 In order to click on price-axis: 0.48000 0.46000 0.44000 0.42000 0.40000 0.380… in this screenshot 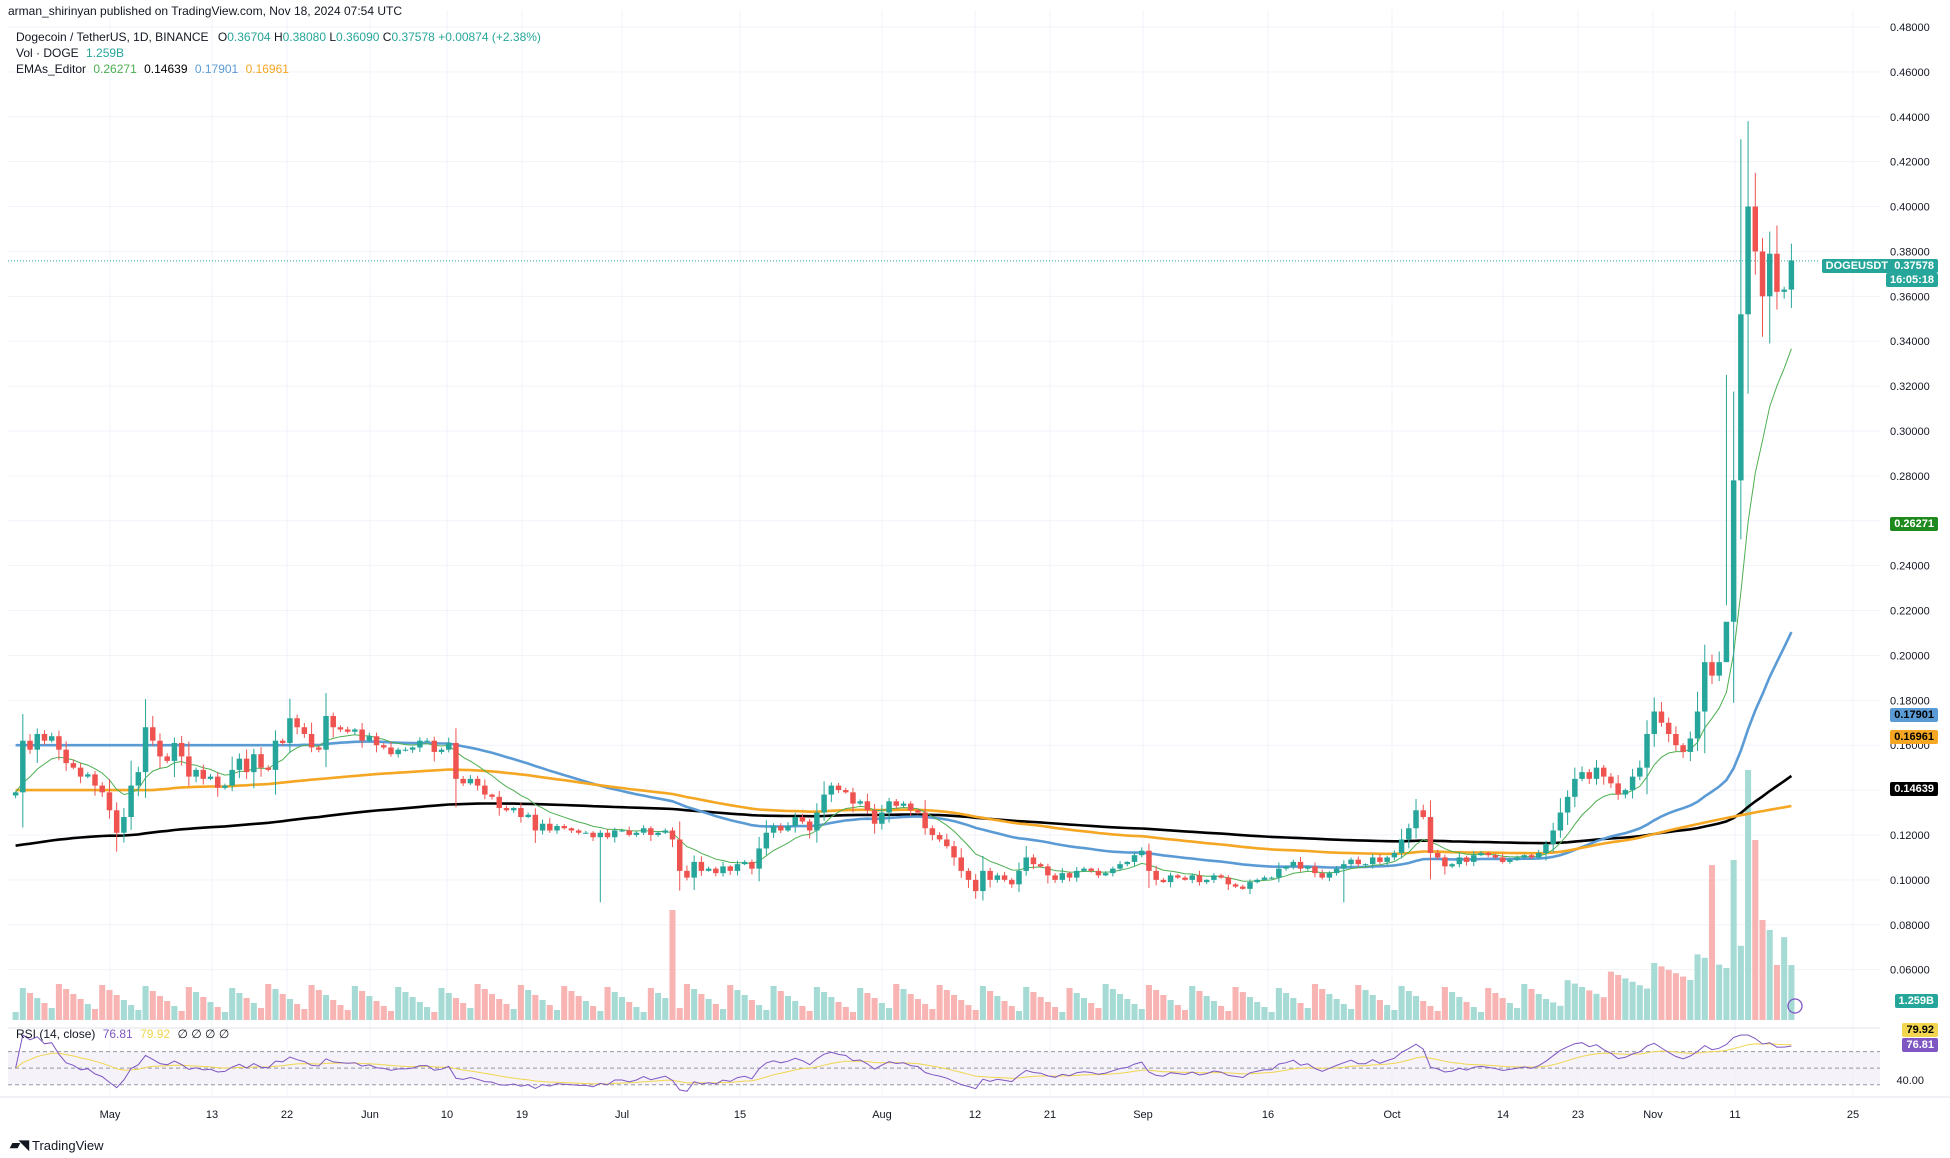, I will do `click(1910, 499)`.